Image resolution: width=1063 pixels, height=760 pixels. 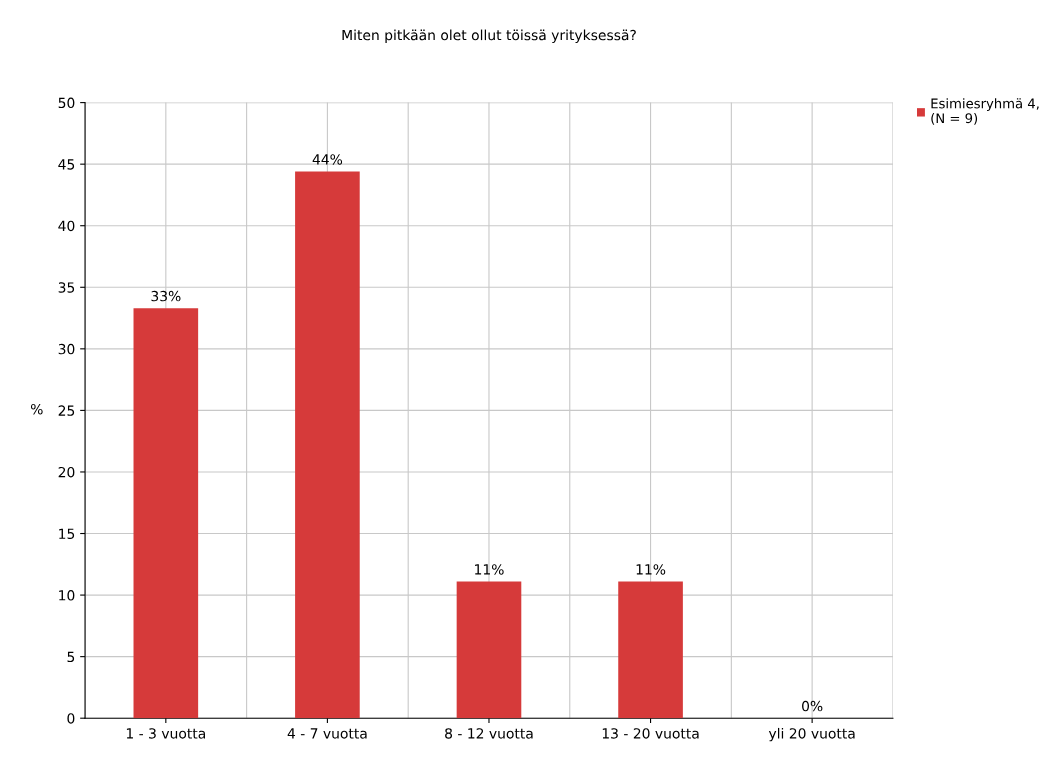 What do you see at coordinates (489, 733) in the screenshot?
I see `x-tick-label: 8 - 12 vuotta` at bounding box center [489, 733].